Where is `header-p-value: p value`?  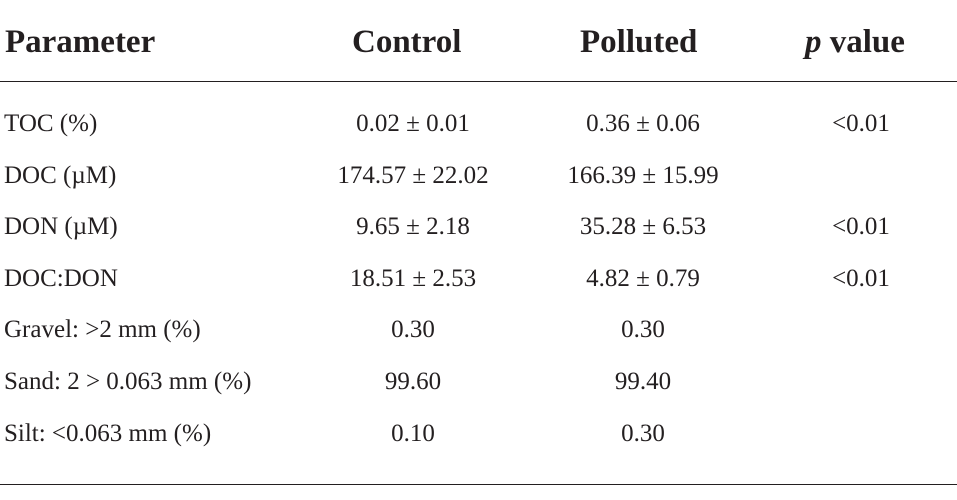 header-p-value: p value is located at coordinates (855, 42).